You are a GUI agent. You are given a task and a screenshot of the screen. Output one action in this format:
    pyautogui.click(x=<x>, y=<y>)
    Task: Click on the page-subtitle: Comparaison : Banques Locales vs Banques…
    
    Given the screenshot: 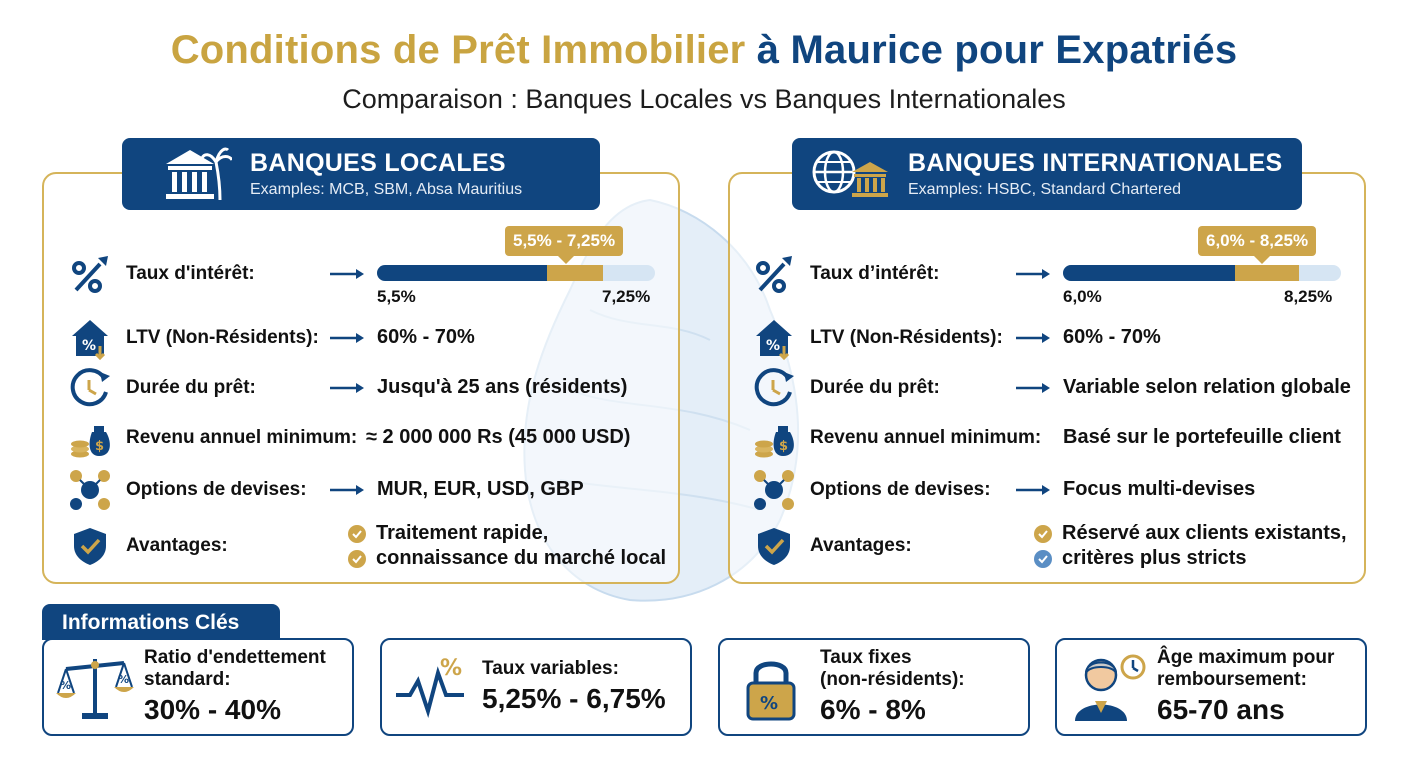 What is the action you would take?
    pyautogui.click(x=704, y=99)
    